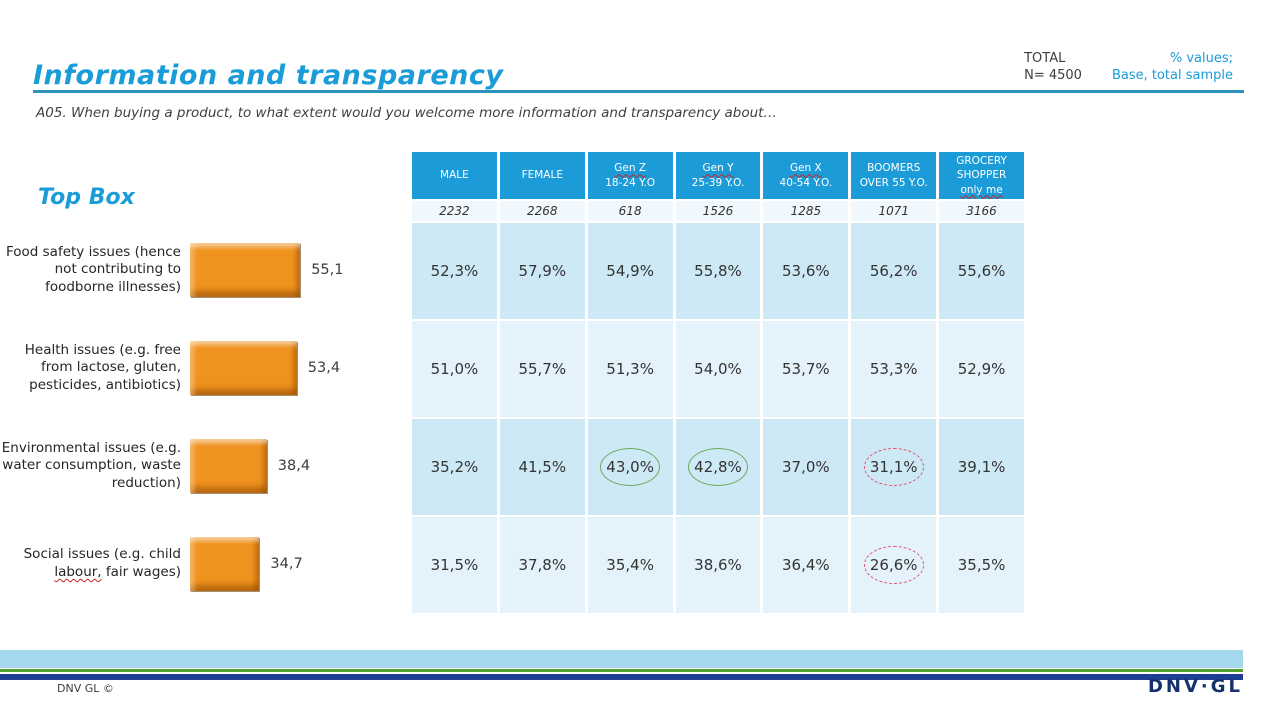 The height and width of the screenshot is (716, 1277). I want to click on column-header: BOOMERS OVER 55 Y.O., so click(894, 175).